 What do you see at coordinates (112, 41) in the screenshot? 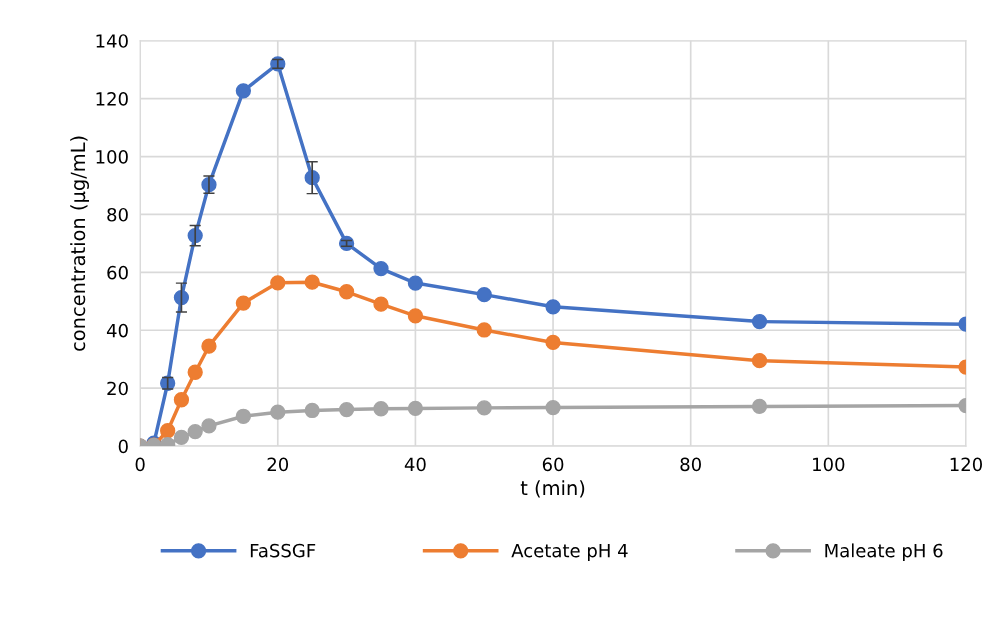
I see `y-tick-label: 140` at bounding box center [112, 41].